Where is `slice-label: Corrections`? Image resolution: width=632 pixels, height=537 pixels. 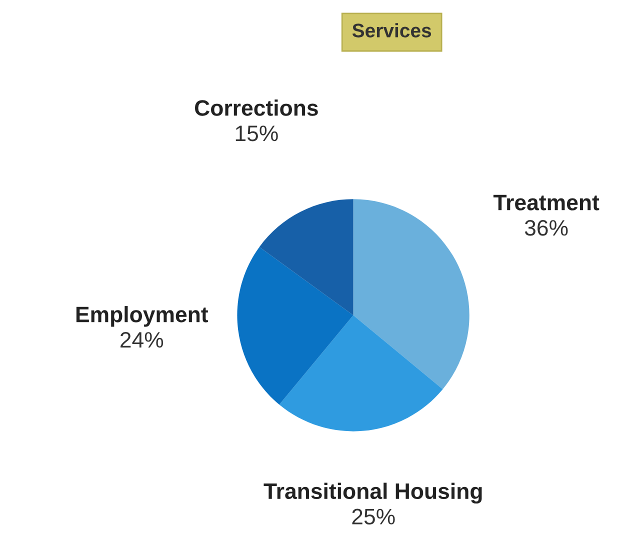 slice-label: Corrections is located at coordinates (256, 108).